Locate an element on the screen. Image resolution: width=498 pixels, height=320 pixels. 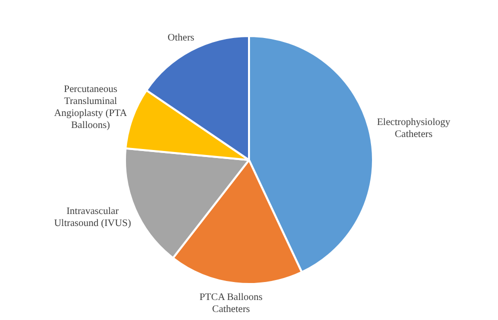
slice-label: Others is located at coordinates (181, 38).